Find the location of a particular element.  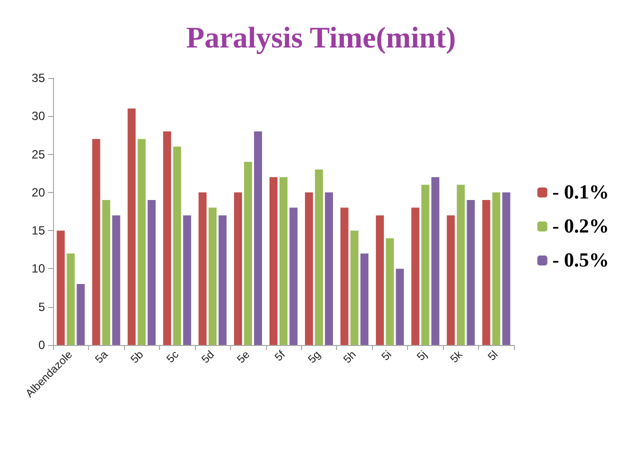

x-tick-label: 5f is located at coordinates (280, 356).